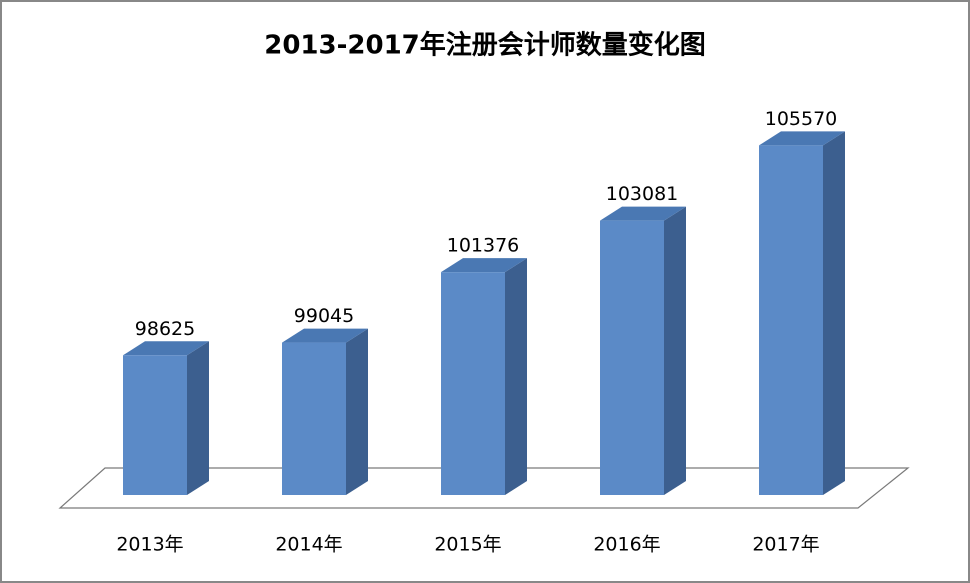 The height and width of the screenshot is (583, 970). What do you see at coordinates (626, 545) in the screenshot?
I see `x-tick-label: 2016年` at bounding box center [626, 545].